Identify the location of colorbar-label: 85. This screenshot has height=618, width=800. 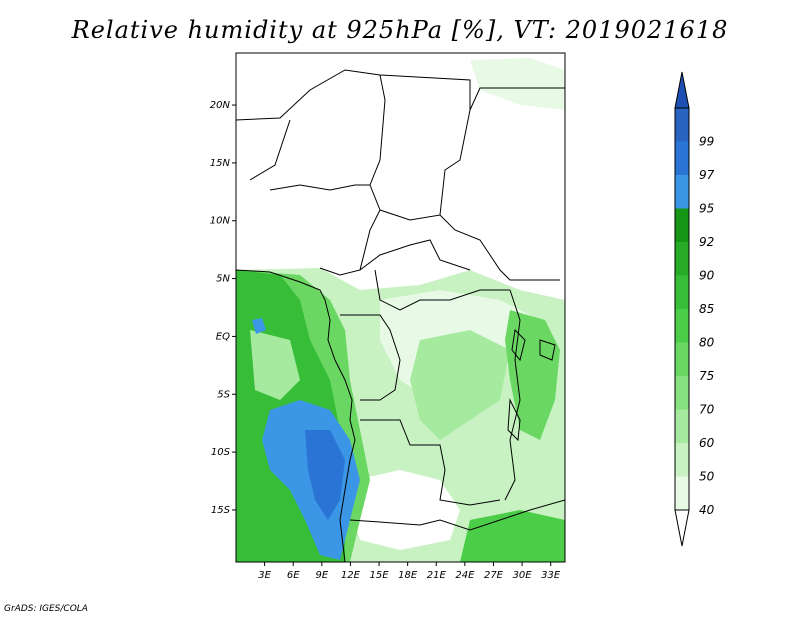
(706, 309).